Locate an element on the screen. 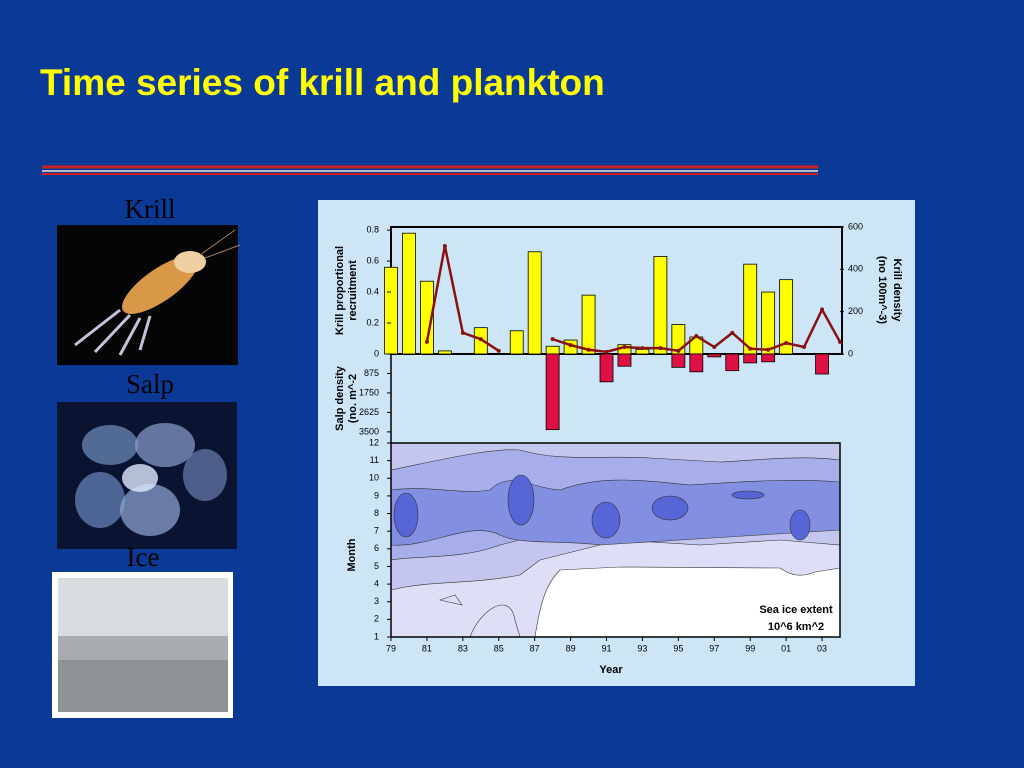 The width and height of the screenshot is (1024, 768). tick-label: 2625 is located at coordinates (369, 412).